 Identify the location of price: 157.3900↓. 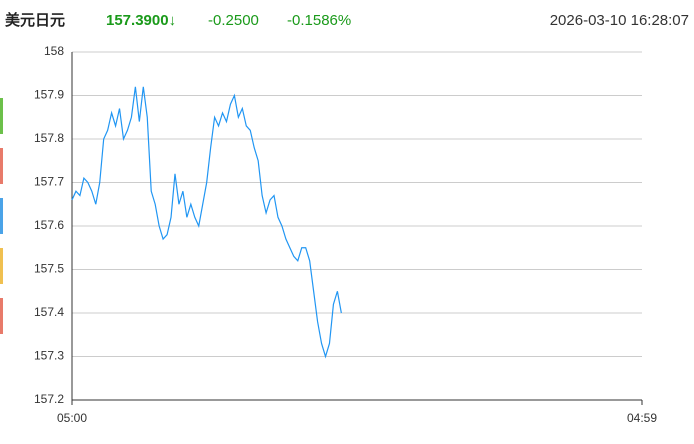
(141, 20).